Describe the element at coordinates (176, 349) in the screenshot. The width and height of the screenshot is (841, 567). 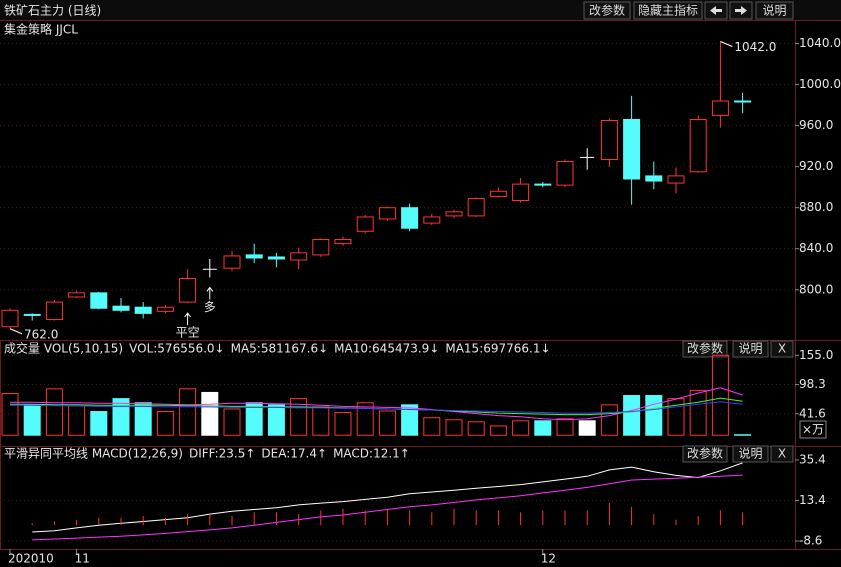
I see `legend-entry: VOL:576556.0↓` at that location.